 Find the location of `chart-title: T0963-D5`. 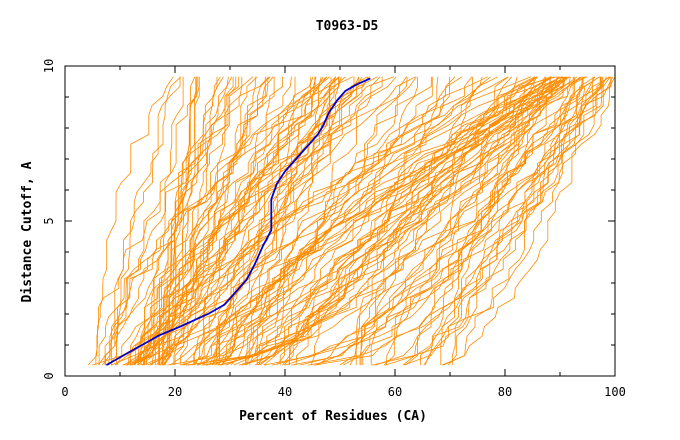

chart-title: T0963-D5 is located at coordinates (347, 26).